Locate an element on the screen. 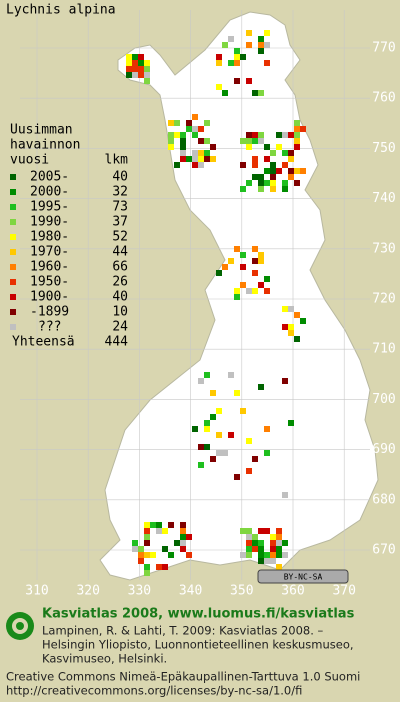  legend-count: 26 is located at coordinates (120, 282).